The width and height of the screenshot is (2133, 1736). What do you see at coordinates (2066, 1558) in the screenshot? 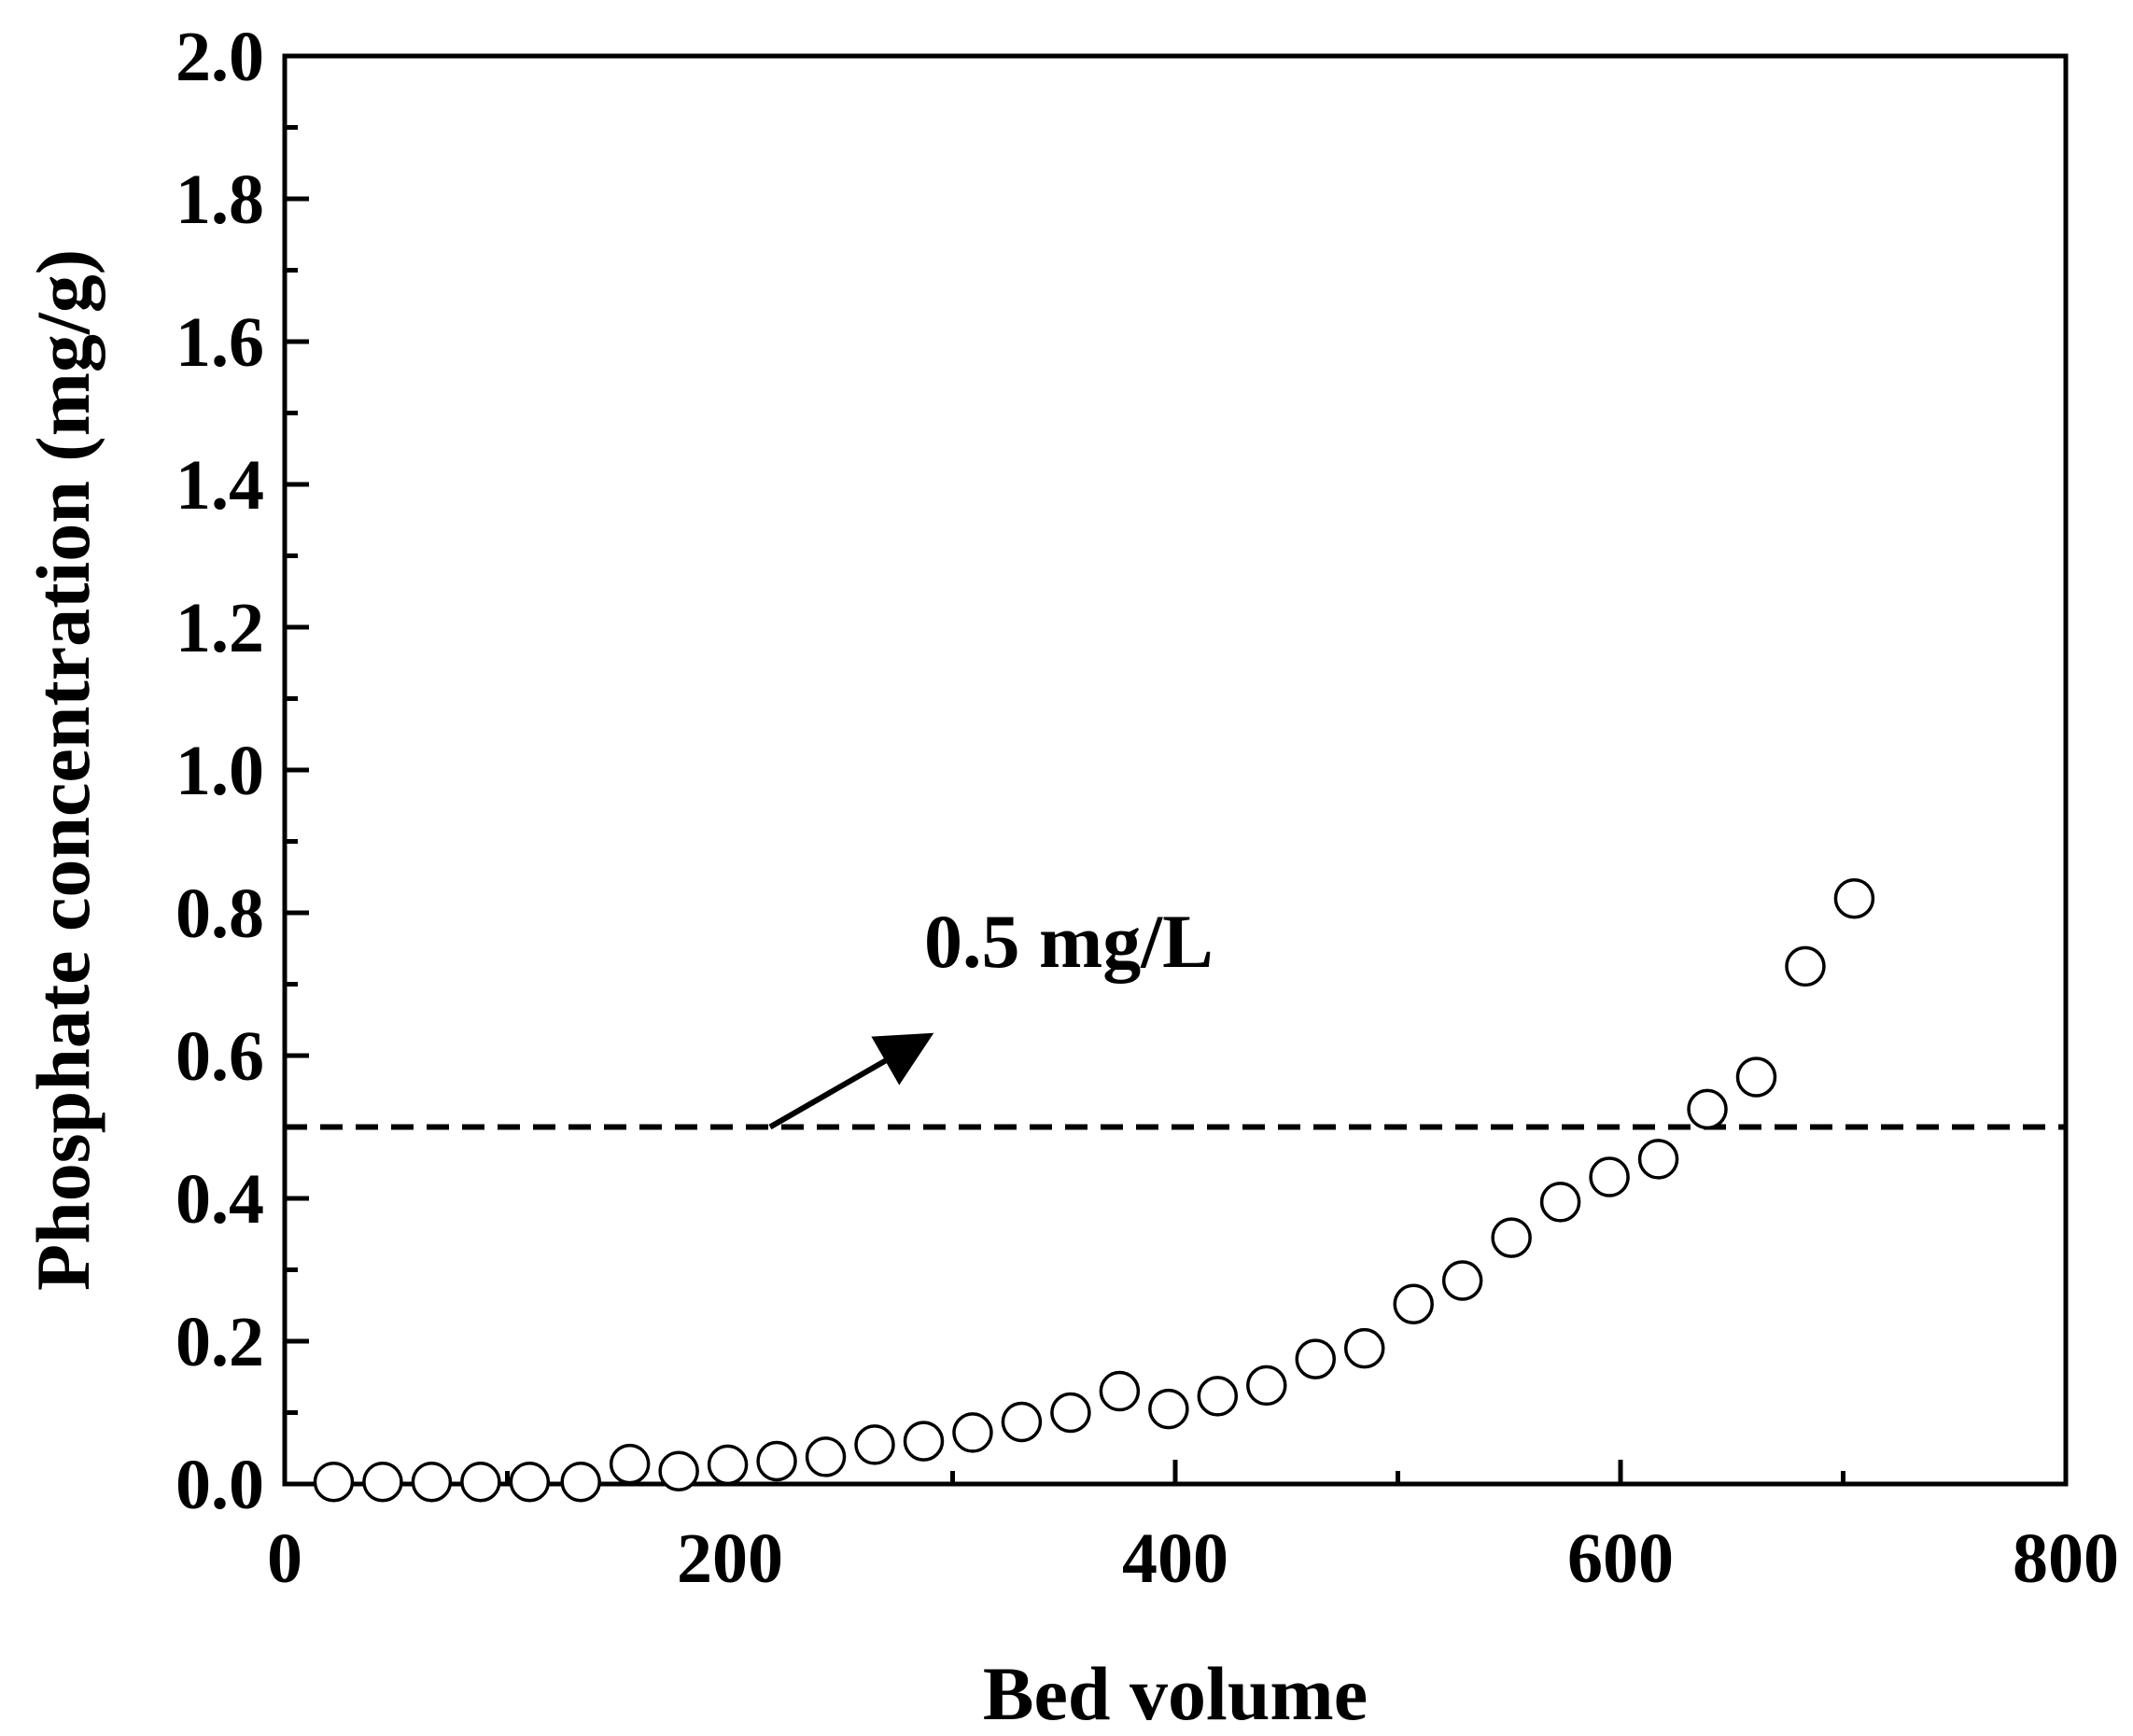
I see `x-tick-label: 800` at bounding box center [2066, 1558].